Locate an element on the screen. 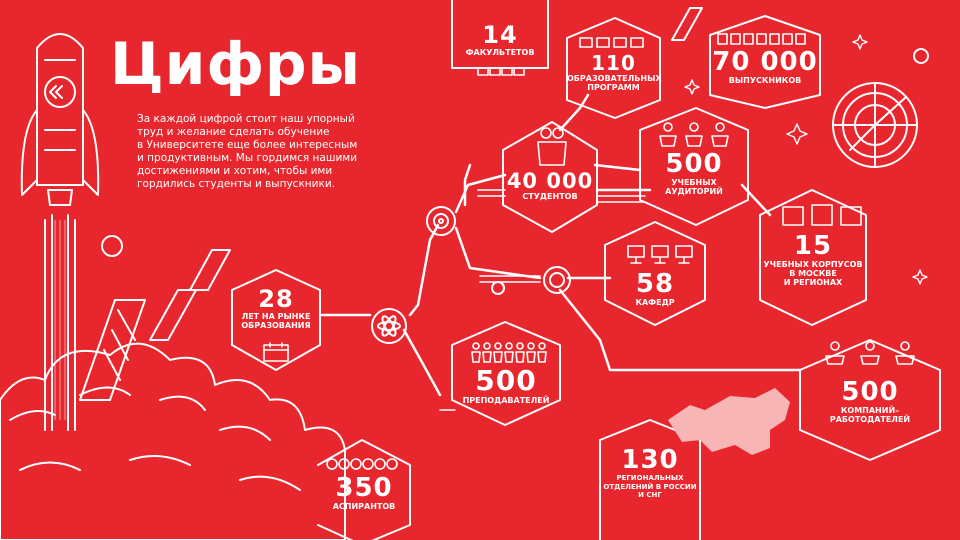 Image resolution: width=960 pixels, height=540 pixels. hex-students is located at coordinates (550, 177).